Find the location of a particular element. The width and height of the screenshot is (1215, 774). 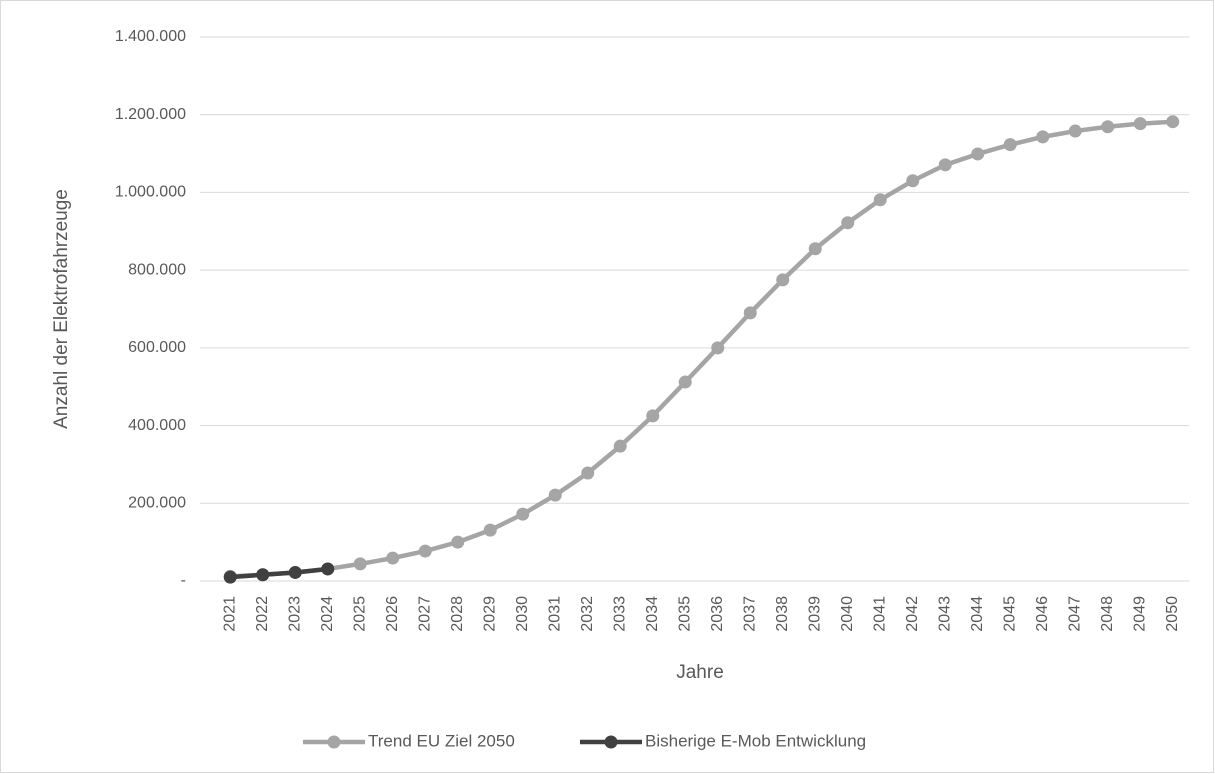

x-axis-title: Jahre is located at coordinates (700, 672).